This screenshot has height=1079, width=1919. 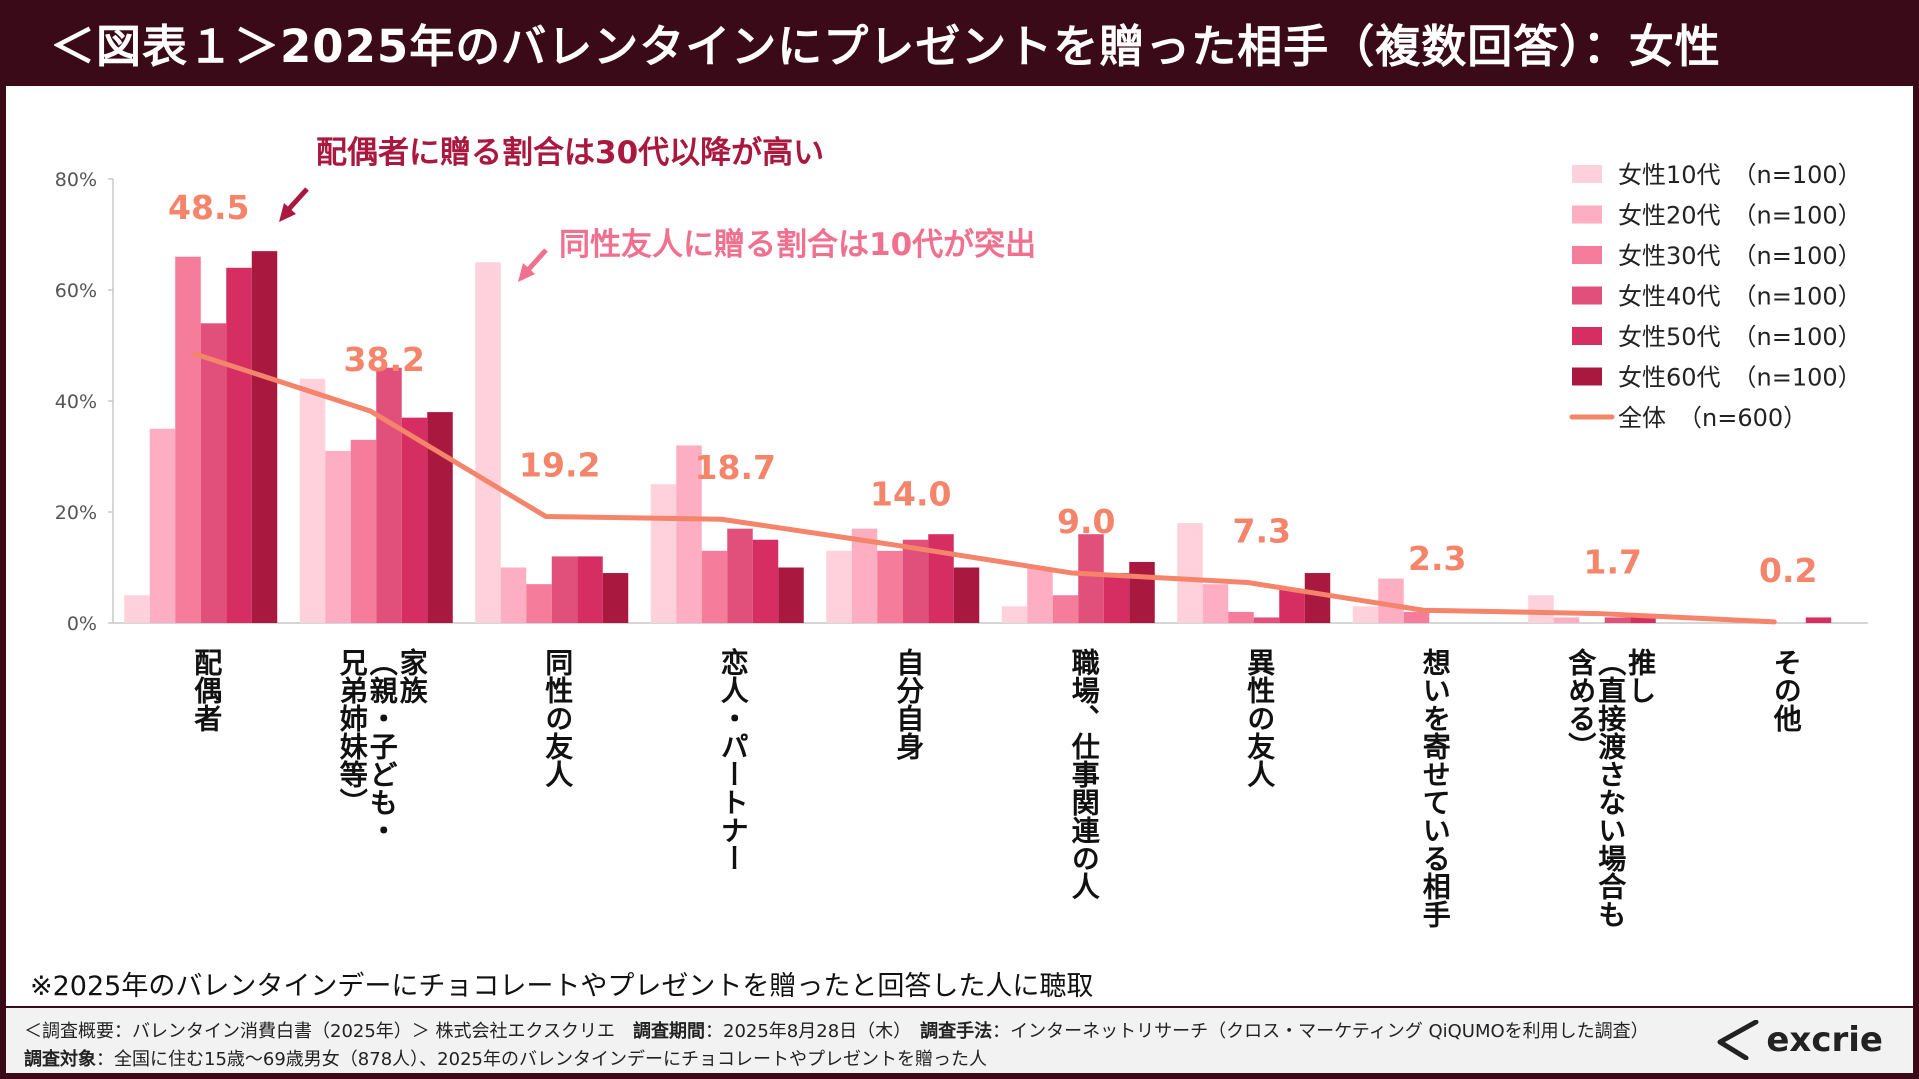 What do you see at coordinates (1740, 337) in the screenshot?
I see `legend-label: 女性50代 （n=100）` at bounding box center [1740, 337].